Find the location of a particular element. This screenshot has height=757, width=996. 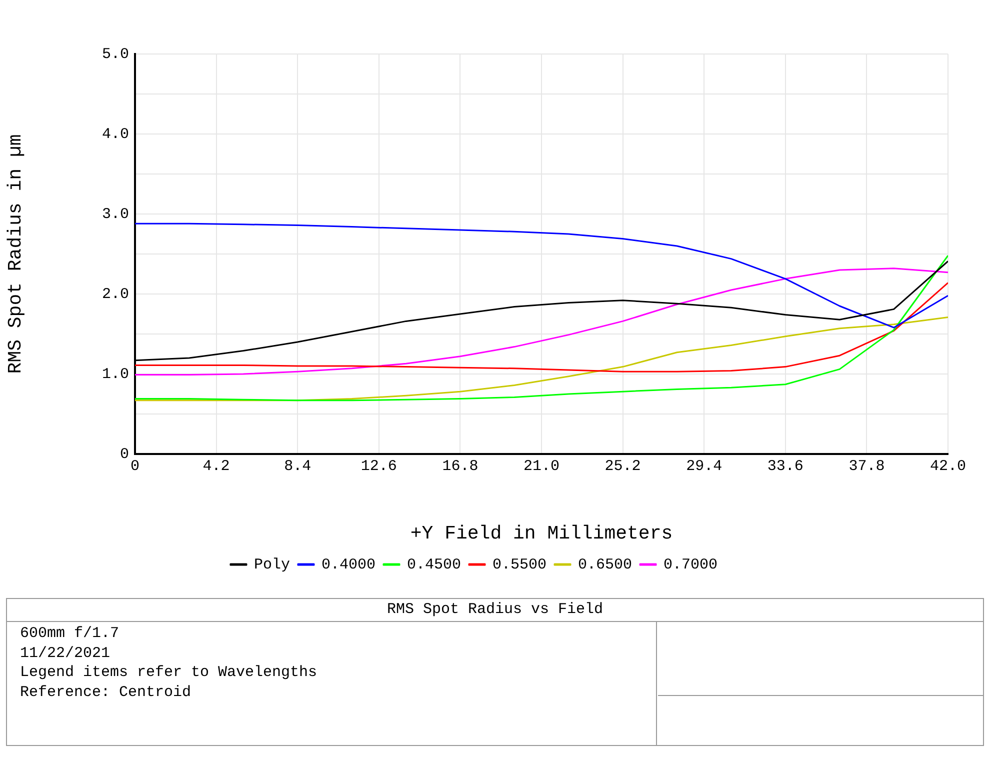

legend-label: 0.5500 is located at coordinates (519, 565).